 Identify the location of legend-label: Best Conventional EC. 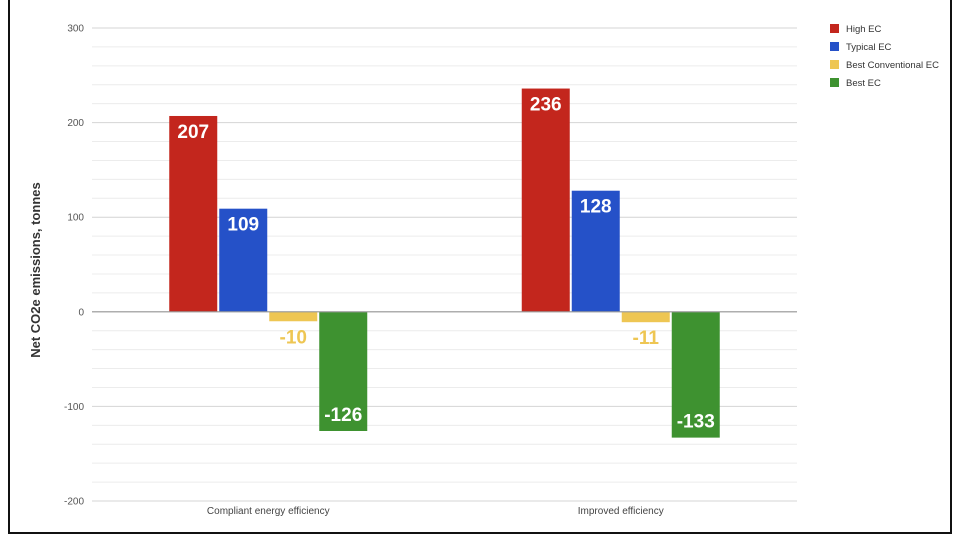
(892, 65).